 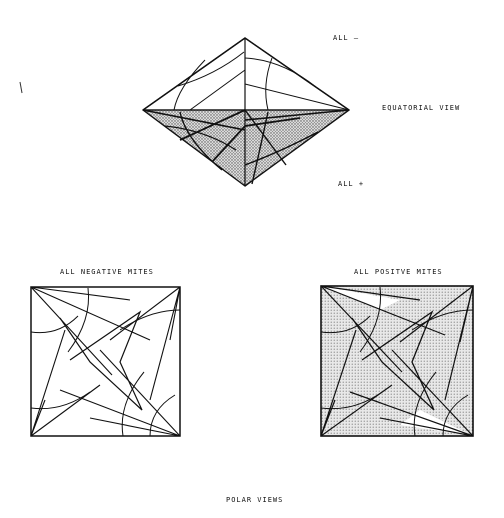 What do you see at coordinates (21, 87) in the screenshot?
I see `stray-mark` at bounding box center [21, 87].